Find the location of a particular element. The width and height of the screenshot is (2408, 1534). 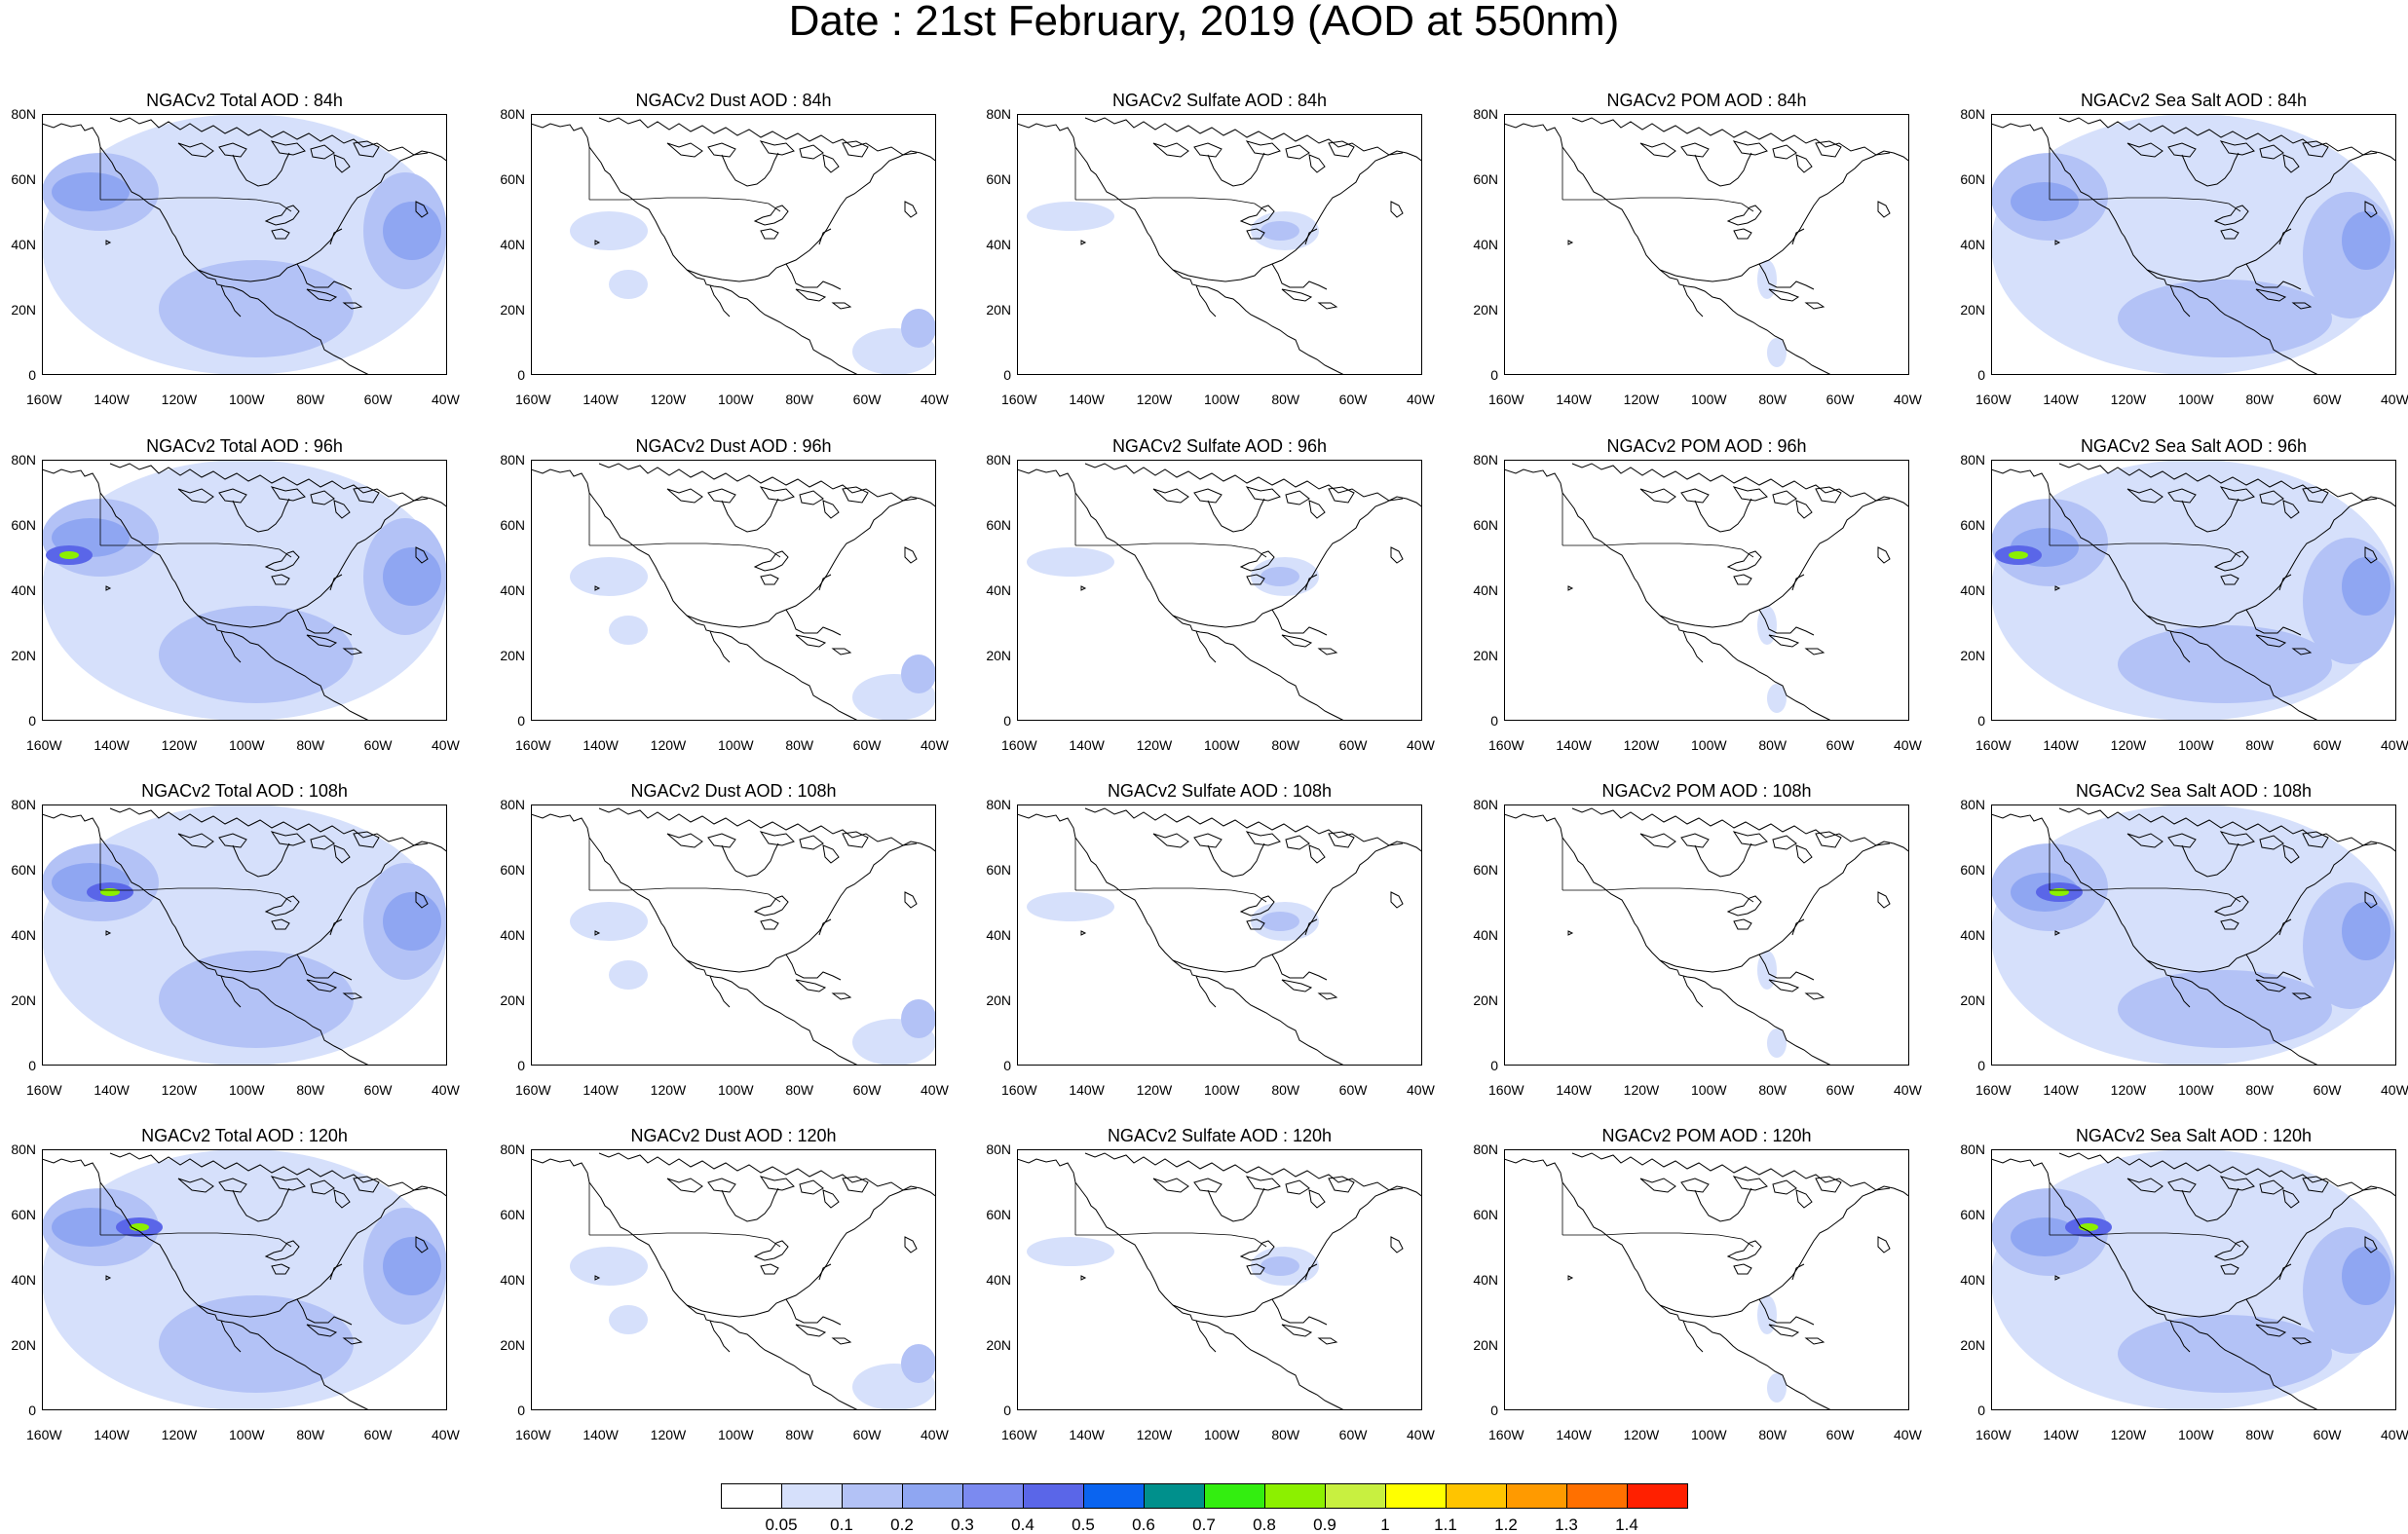

panel-title: NGACv2 Dust AOD : 120h is located at coordinates (733, 1135).